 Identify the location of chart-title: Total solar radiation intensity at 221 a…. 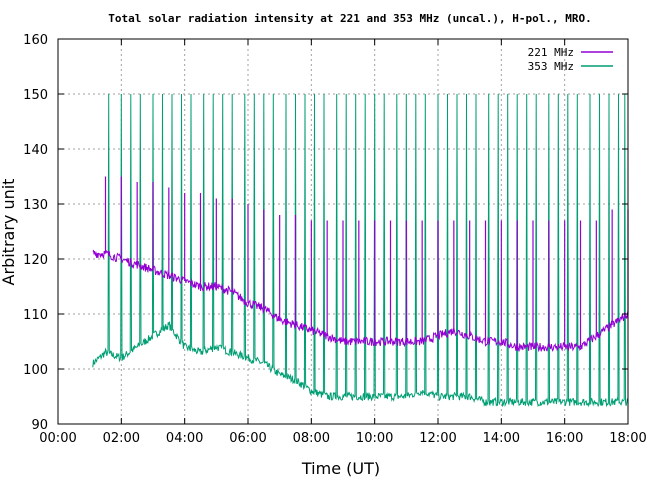
(349, 18).